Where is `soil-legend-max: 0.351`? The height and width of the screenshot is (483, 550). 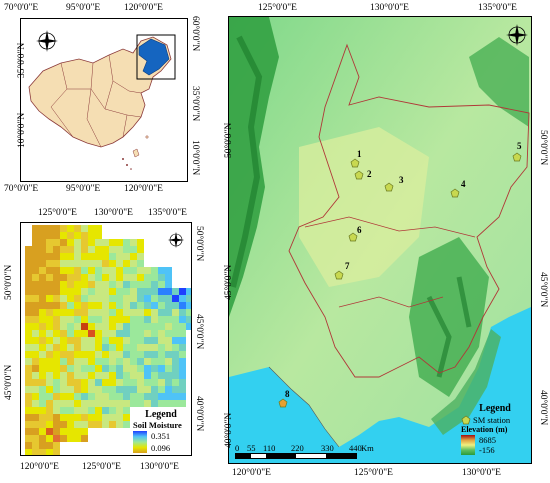 soil-legend-max: 0.351 is located at coordinates (161, 436).